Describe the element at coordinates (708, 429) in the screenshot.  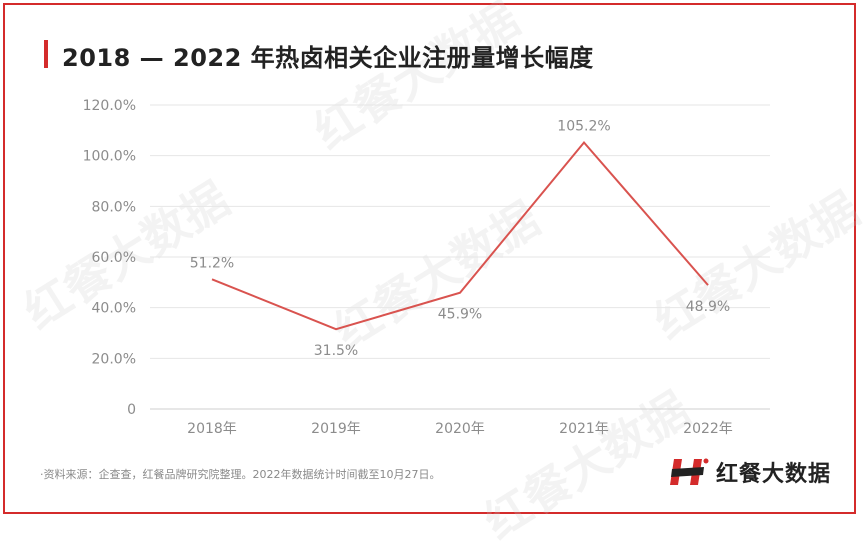
I see `x-tick-label: 2022年` at that location.